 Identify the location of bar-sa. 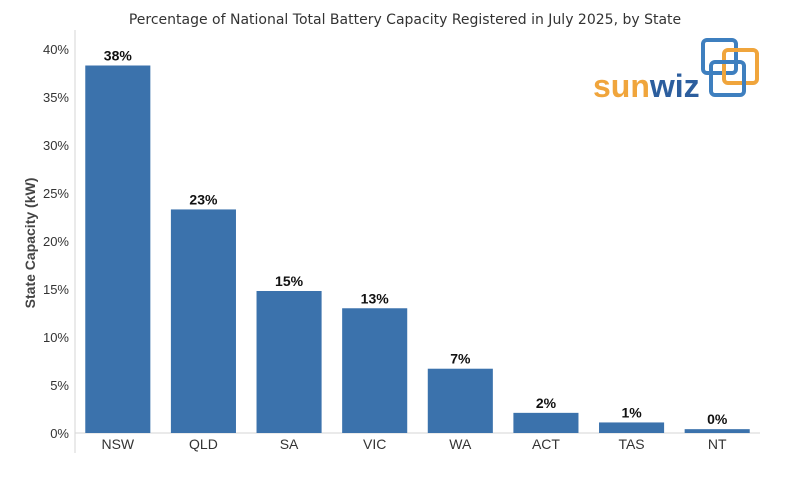
(289, 361).